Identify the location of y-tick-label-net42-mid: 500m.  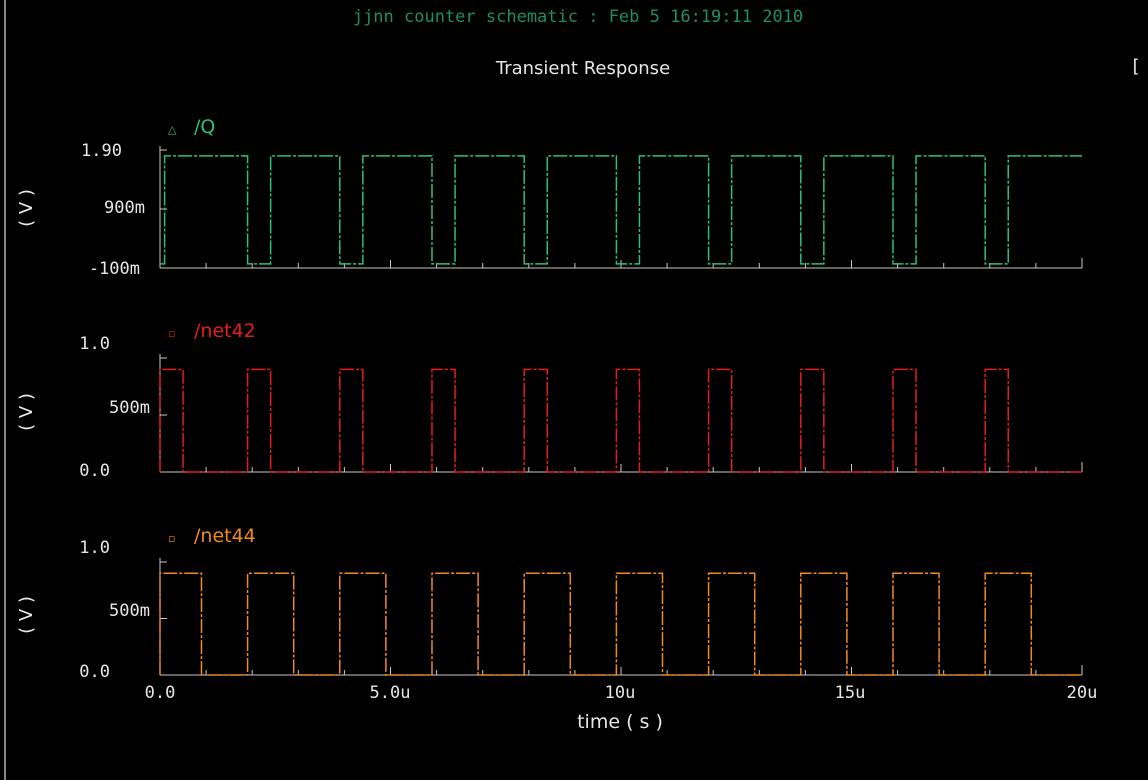
(129, 408).